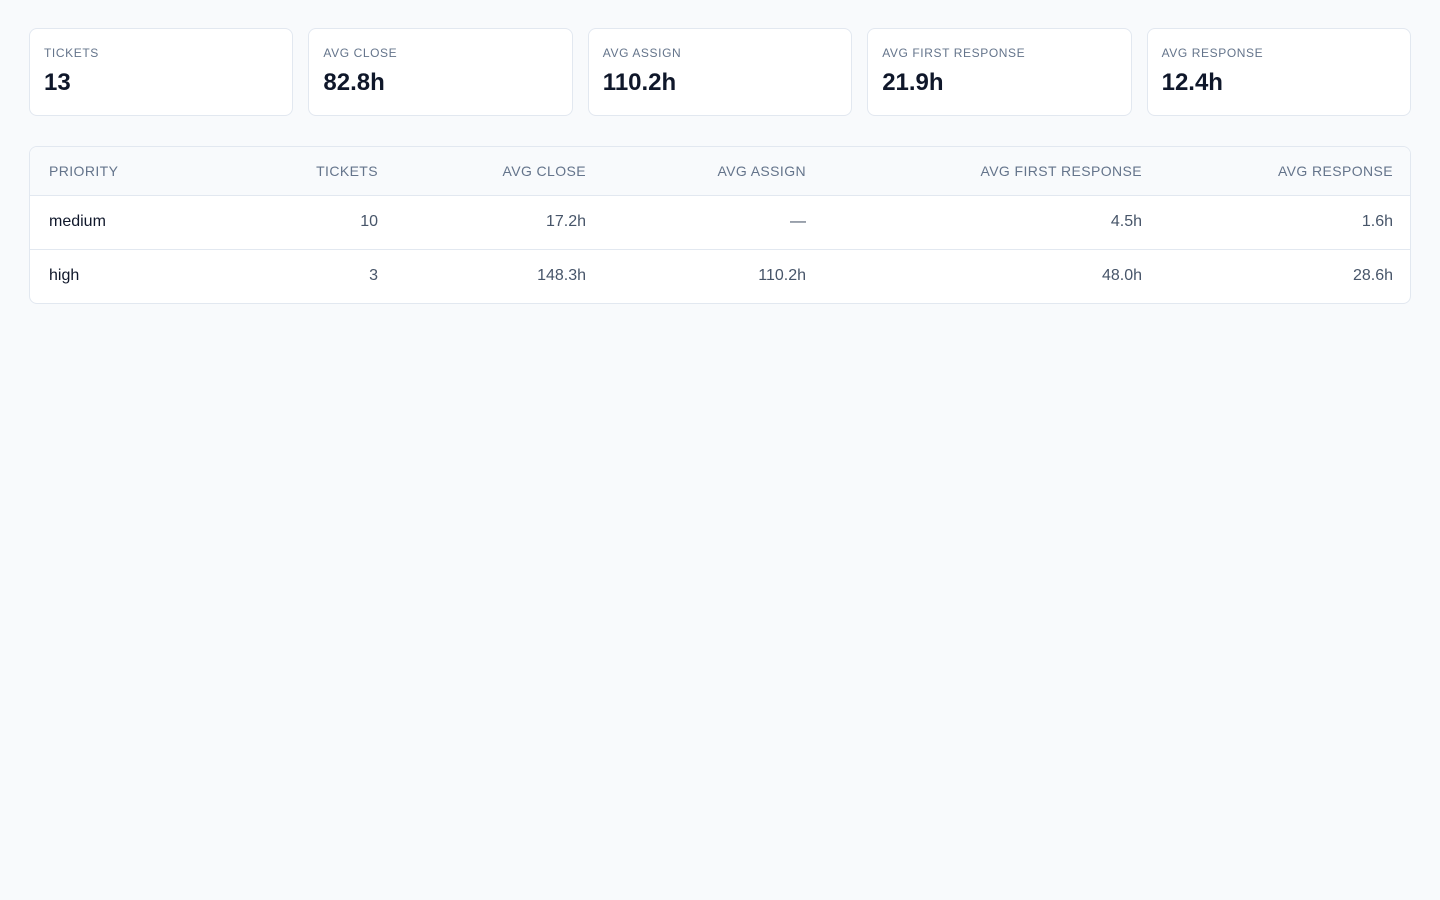 This screenshot has width=1440, height=900. I want to click on stat-label: AVG RESPONSE, so click(1212, 53).